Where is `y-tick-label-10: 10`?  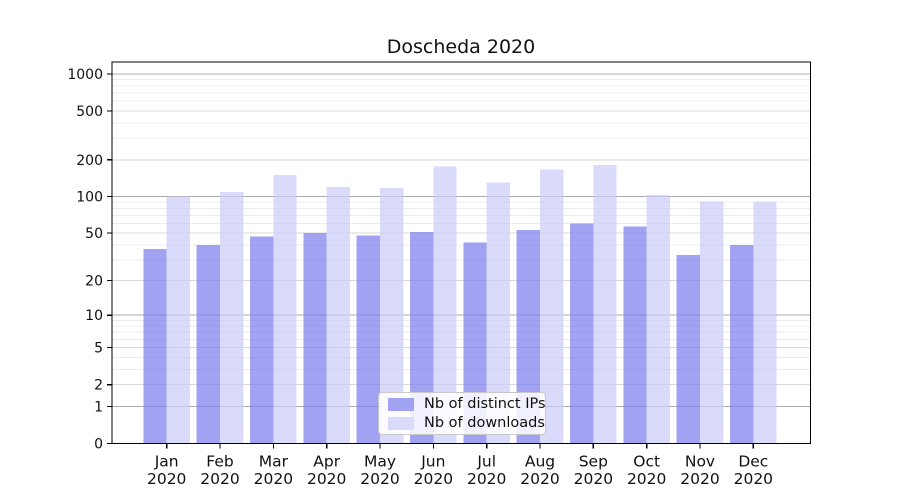
y-tick-label-10: 10 is located at coordinates (94, 316).